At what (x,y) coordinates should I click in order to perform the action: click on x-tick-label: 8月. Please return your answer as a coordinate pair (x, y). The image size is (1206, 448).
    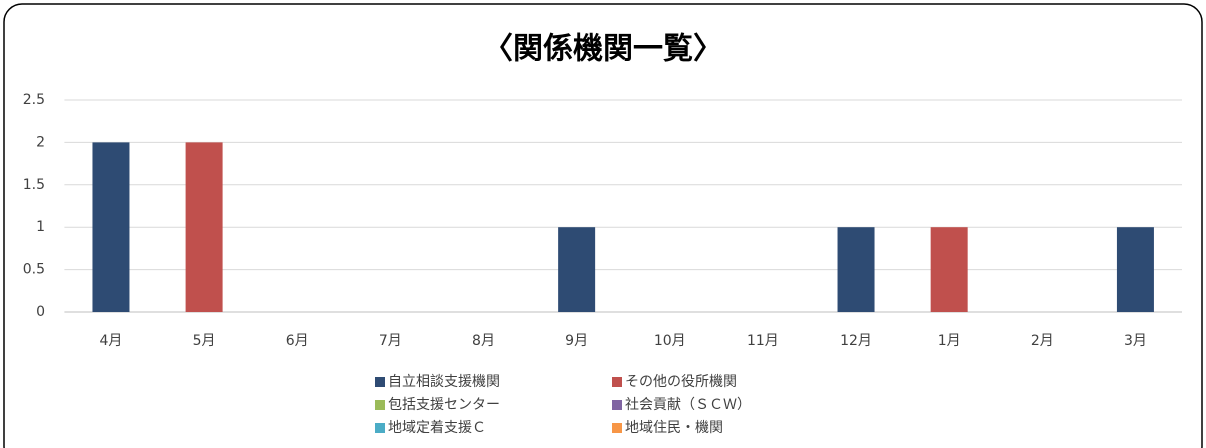
    Looking at the image, I should click on (483, 341).